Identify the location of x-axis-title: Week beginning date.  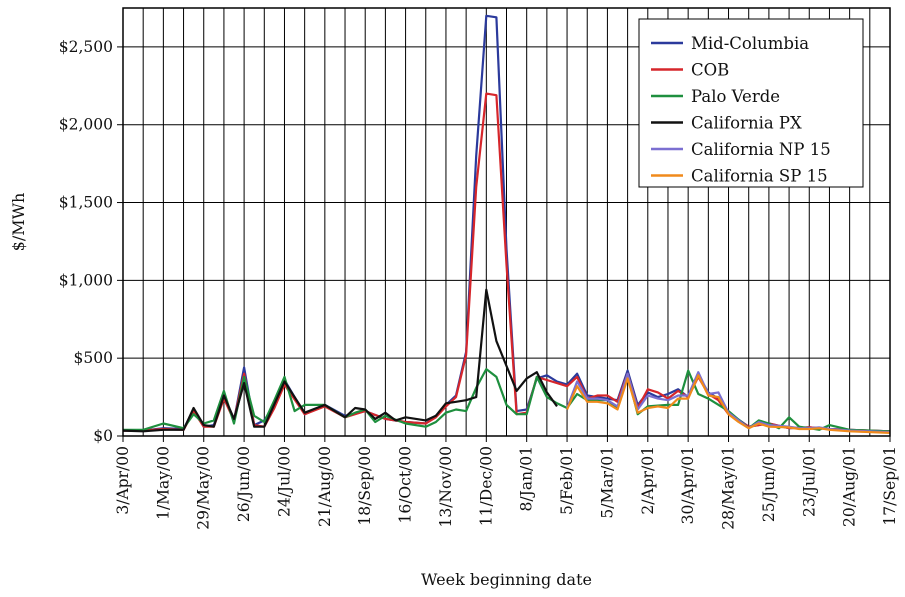
(506, 579).